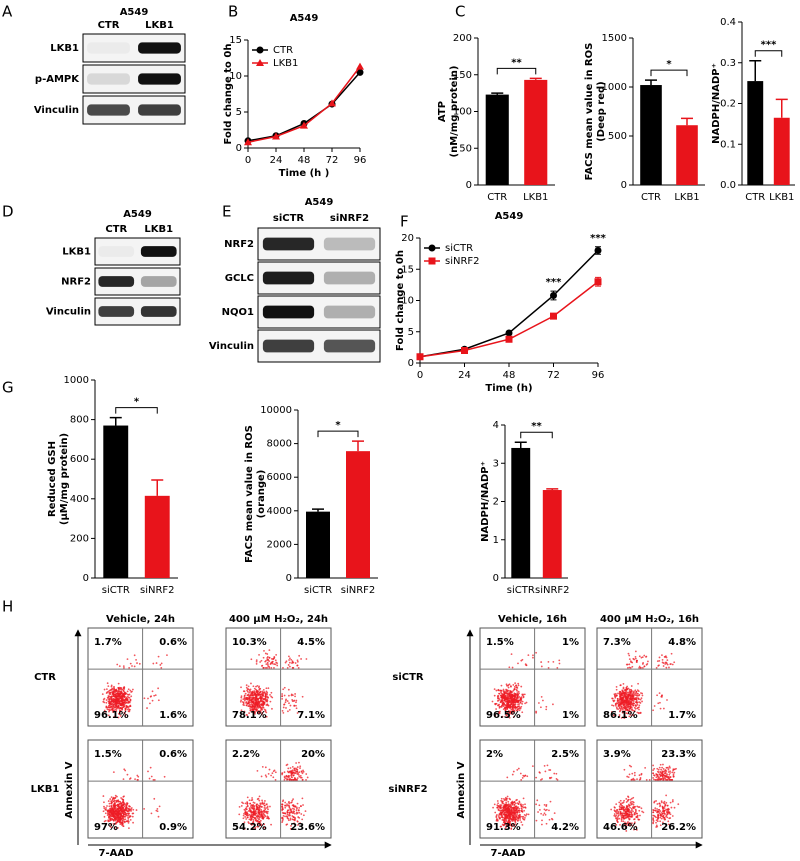  I want to click on bar, so click(521, 512).